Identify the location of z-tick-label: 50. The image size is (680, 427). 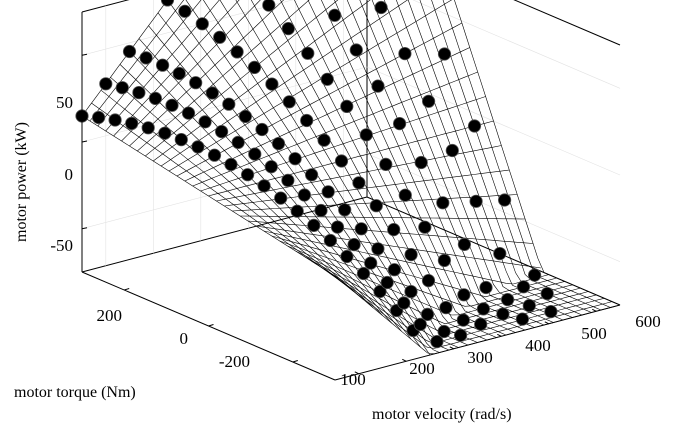
(64, 102).